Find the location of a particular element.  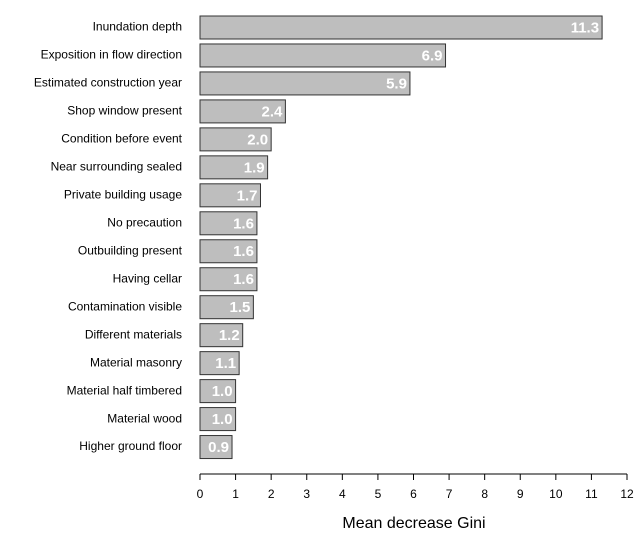

y-tick-label: Condition before event is located at coordinates (121, 139).